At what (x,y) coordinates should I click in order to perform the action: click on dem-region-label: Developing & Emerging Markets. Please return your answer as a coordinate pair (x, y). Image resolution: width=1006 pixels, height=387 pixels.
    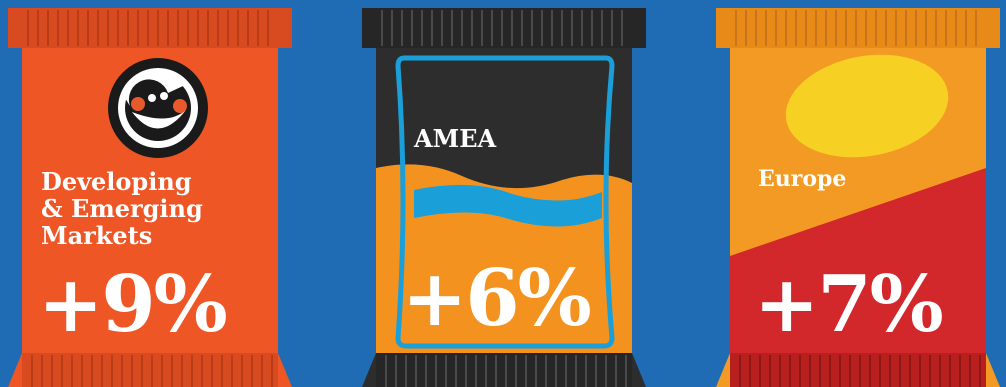
    Looking at the image, I should click on (122, 208).